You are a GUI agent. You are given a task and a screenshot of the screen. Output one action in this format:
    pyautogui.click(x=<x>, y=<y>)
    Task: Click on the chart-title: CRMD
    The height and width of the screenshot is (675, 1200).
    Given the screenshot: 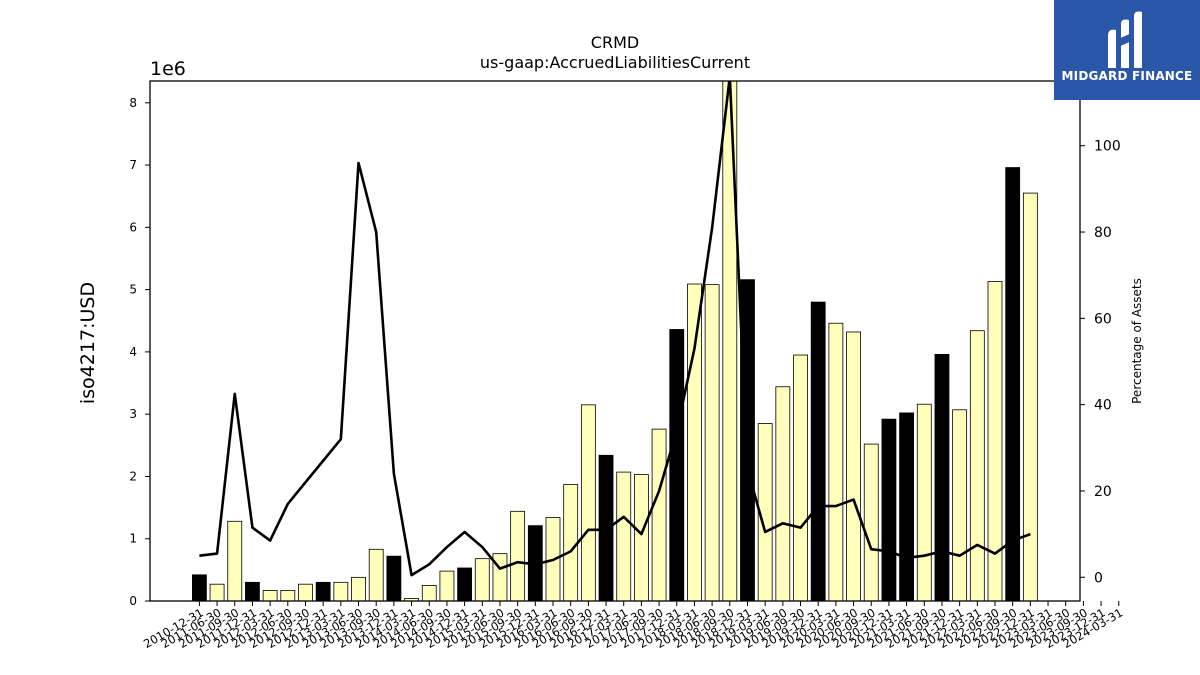 What is the action you would take?
    pyautogui.click(x=615, y=42)
    